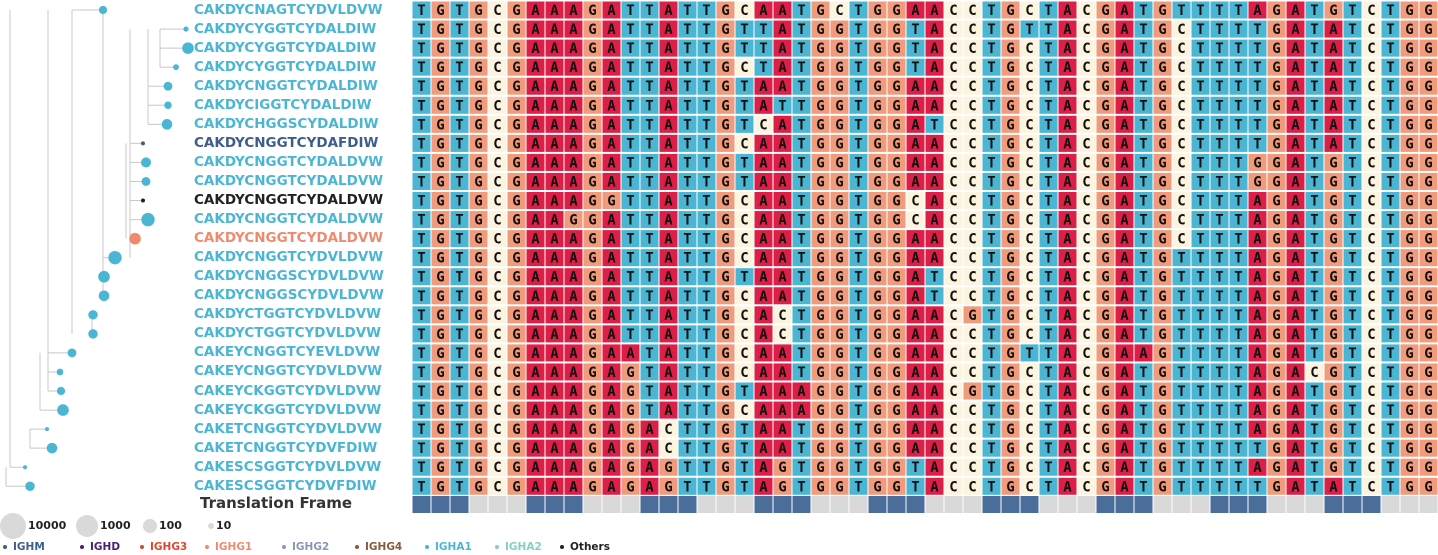  What do you see at coordinates (453, 547) in the screenshot?
I see `isotype-legend-label: IGHA1` at bounding box center [453, 547].